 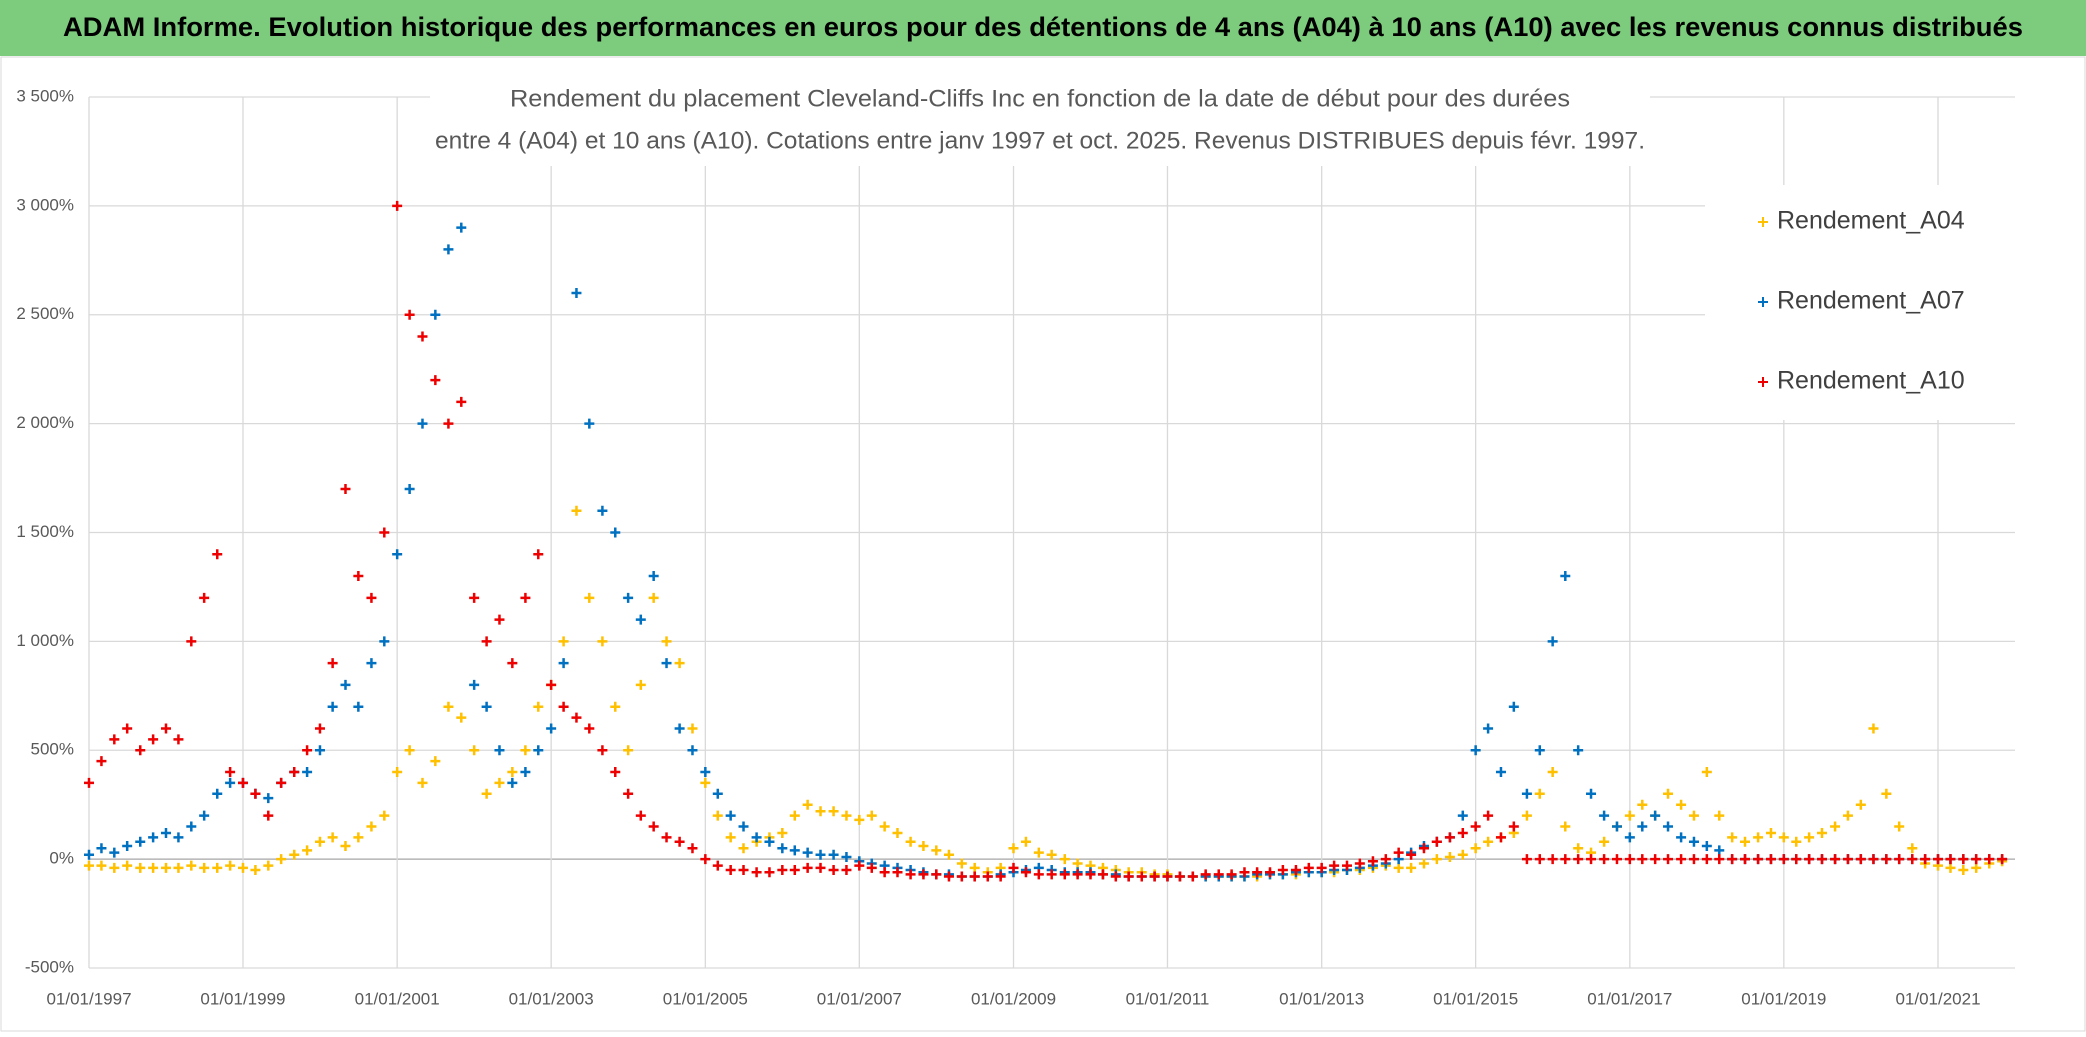 I want to click on y-tick-label: -500%, so click(x=49, y=966).